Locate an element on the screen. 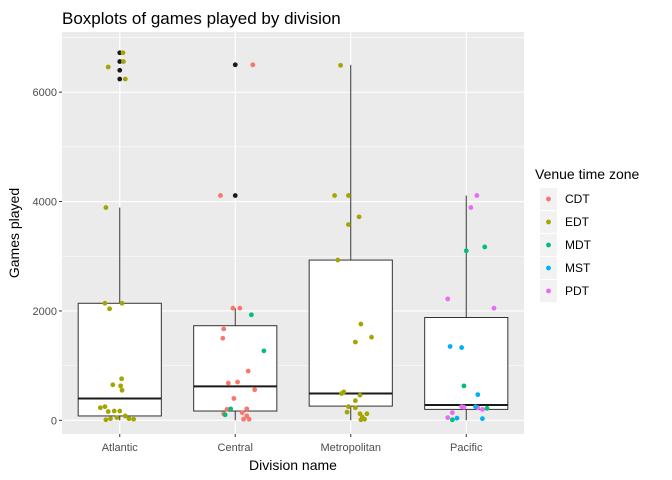 The width and height of the screenshot is (672, 480). x-tick-label: Pacific is located at coordinates (466, 448).